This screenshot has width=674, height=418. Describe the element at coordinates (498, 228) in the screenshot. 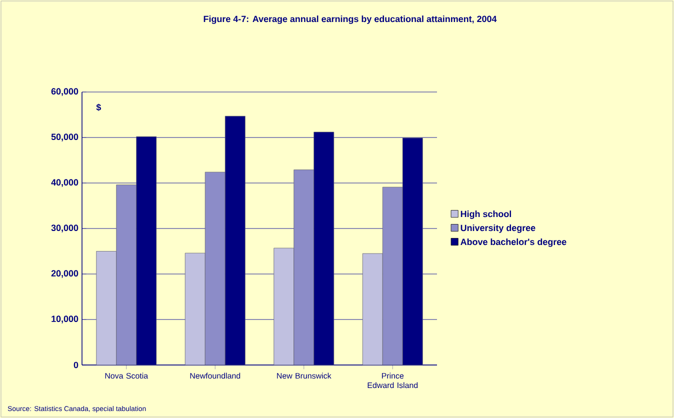

I see `legend-label: University degree` at that location.